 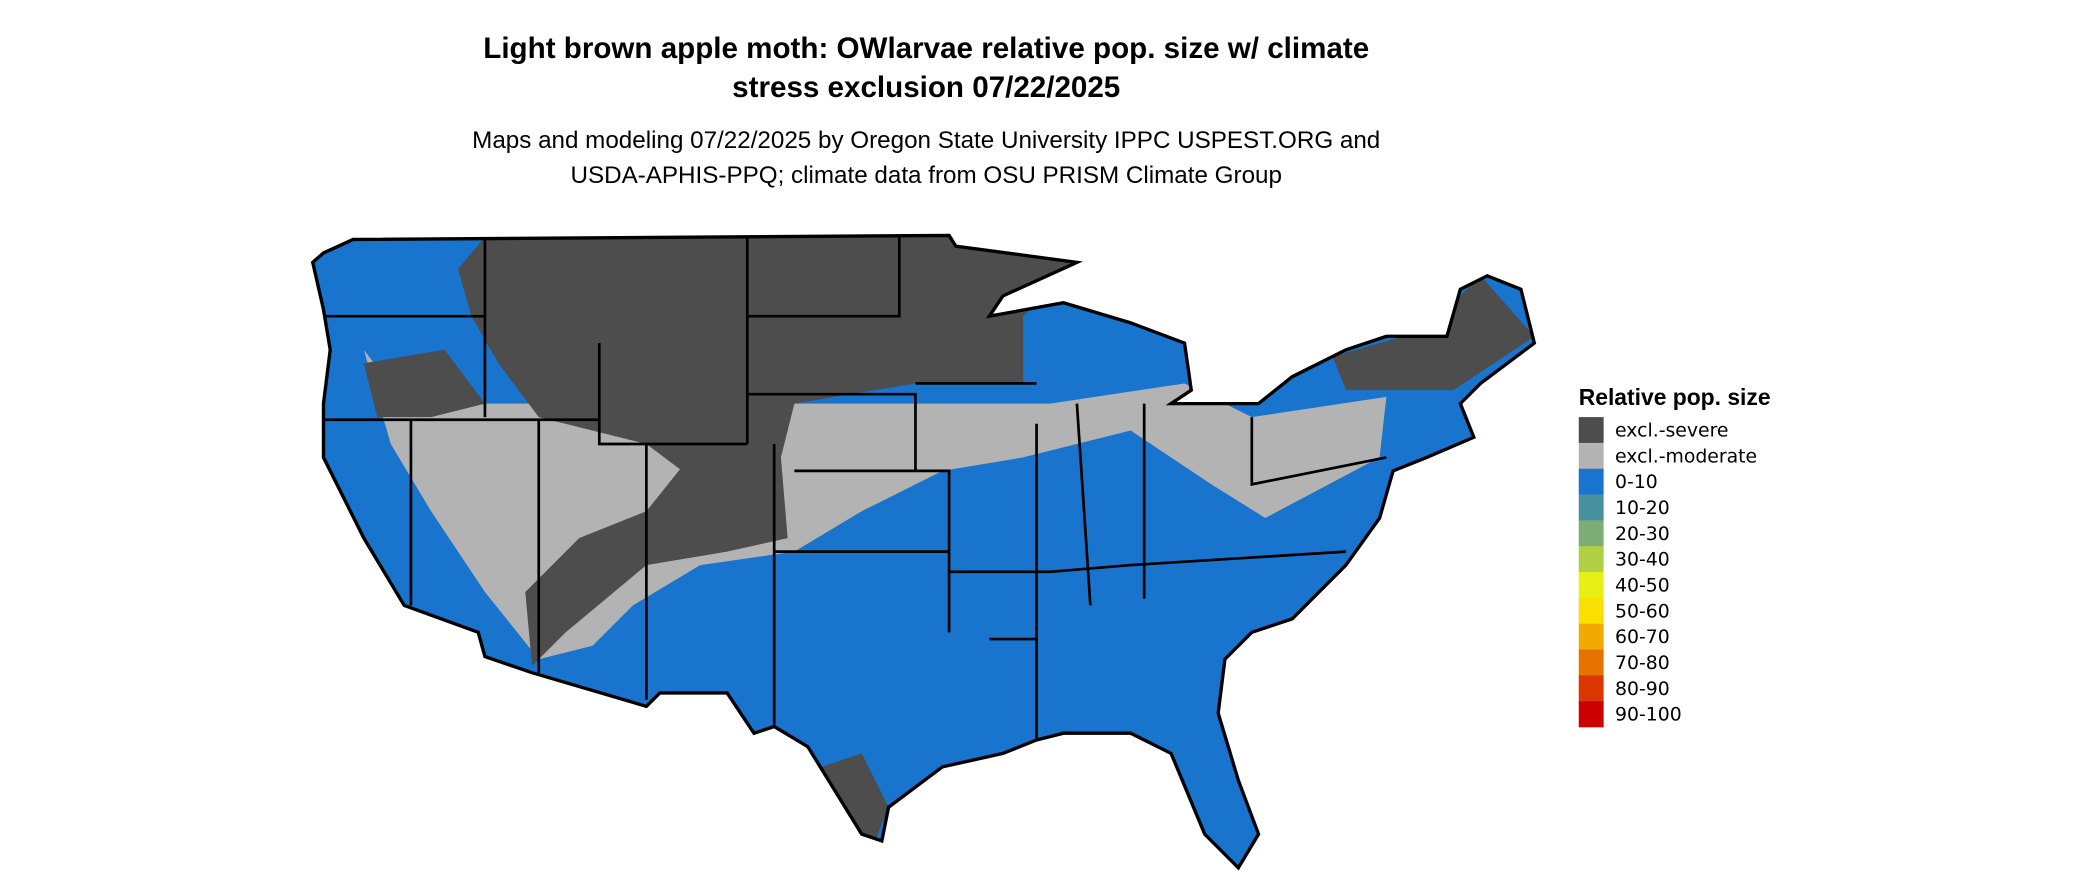 What do you see at coordinates (1671, 431) in the screenshot?
I see `legend-label: excl.-severe` at bounding box center [1671, 431].